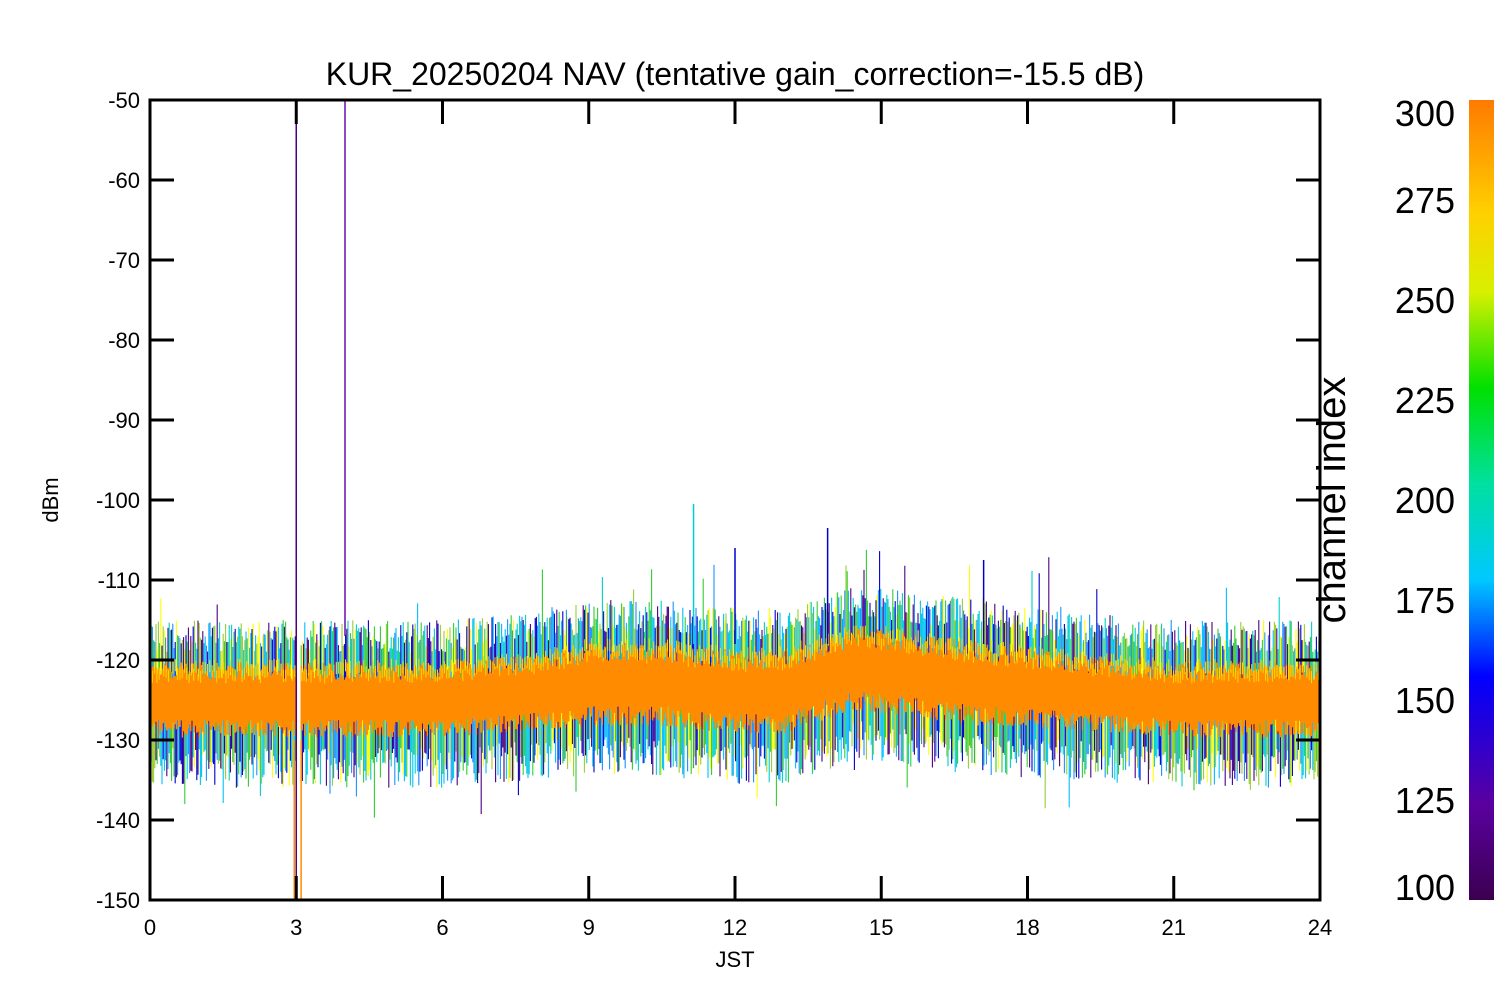 This screenshot has width=1500, height=1000. Describe the element at coordinates (118, 820) in the screenshot. I see `y-tick-label: -140` at that location.